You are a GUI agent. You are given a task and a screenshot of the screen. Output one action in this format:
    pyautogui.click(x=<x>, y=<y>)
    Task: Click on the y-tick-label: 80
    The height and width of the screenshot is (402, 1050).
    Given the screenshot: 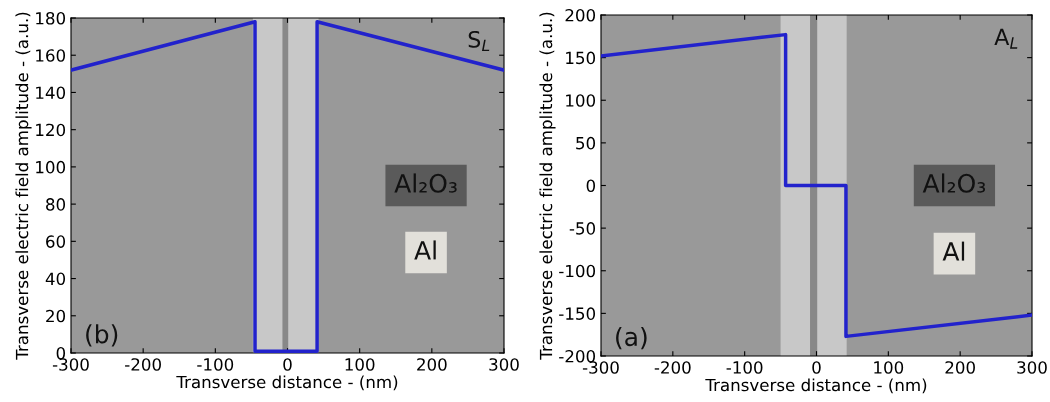 What is the action you would take?
    pyautogui.click(x=56, y=204)
    